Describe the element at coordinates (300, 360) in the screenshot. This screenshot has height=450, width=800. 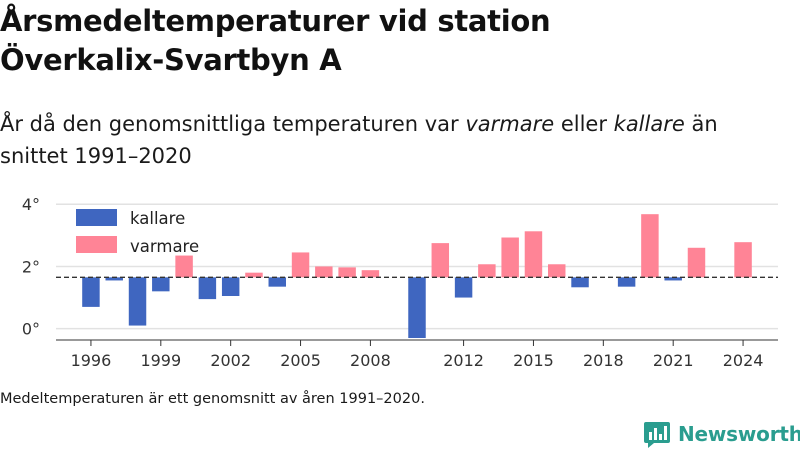
I see `x-tick-label: 2005` at that location.